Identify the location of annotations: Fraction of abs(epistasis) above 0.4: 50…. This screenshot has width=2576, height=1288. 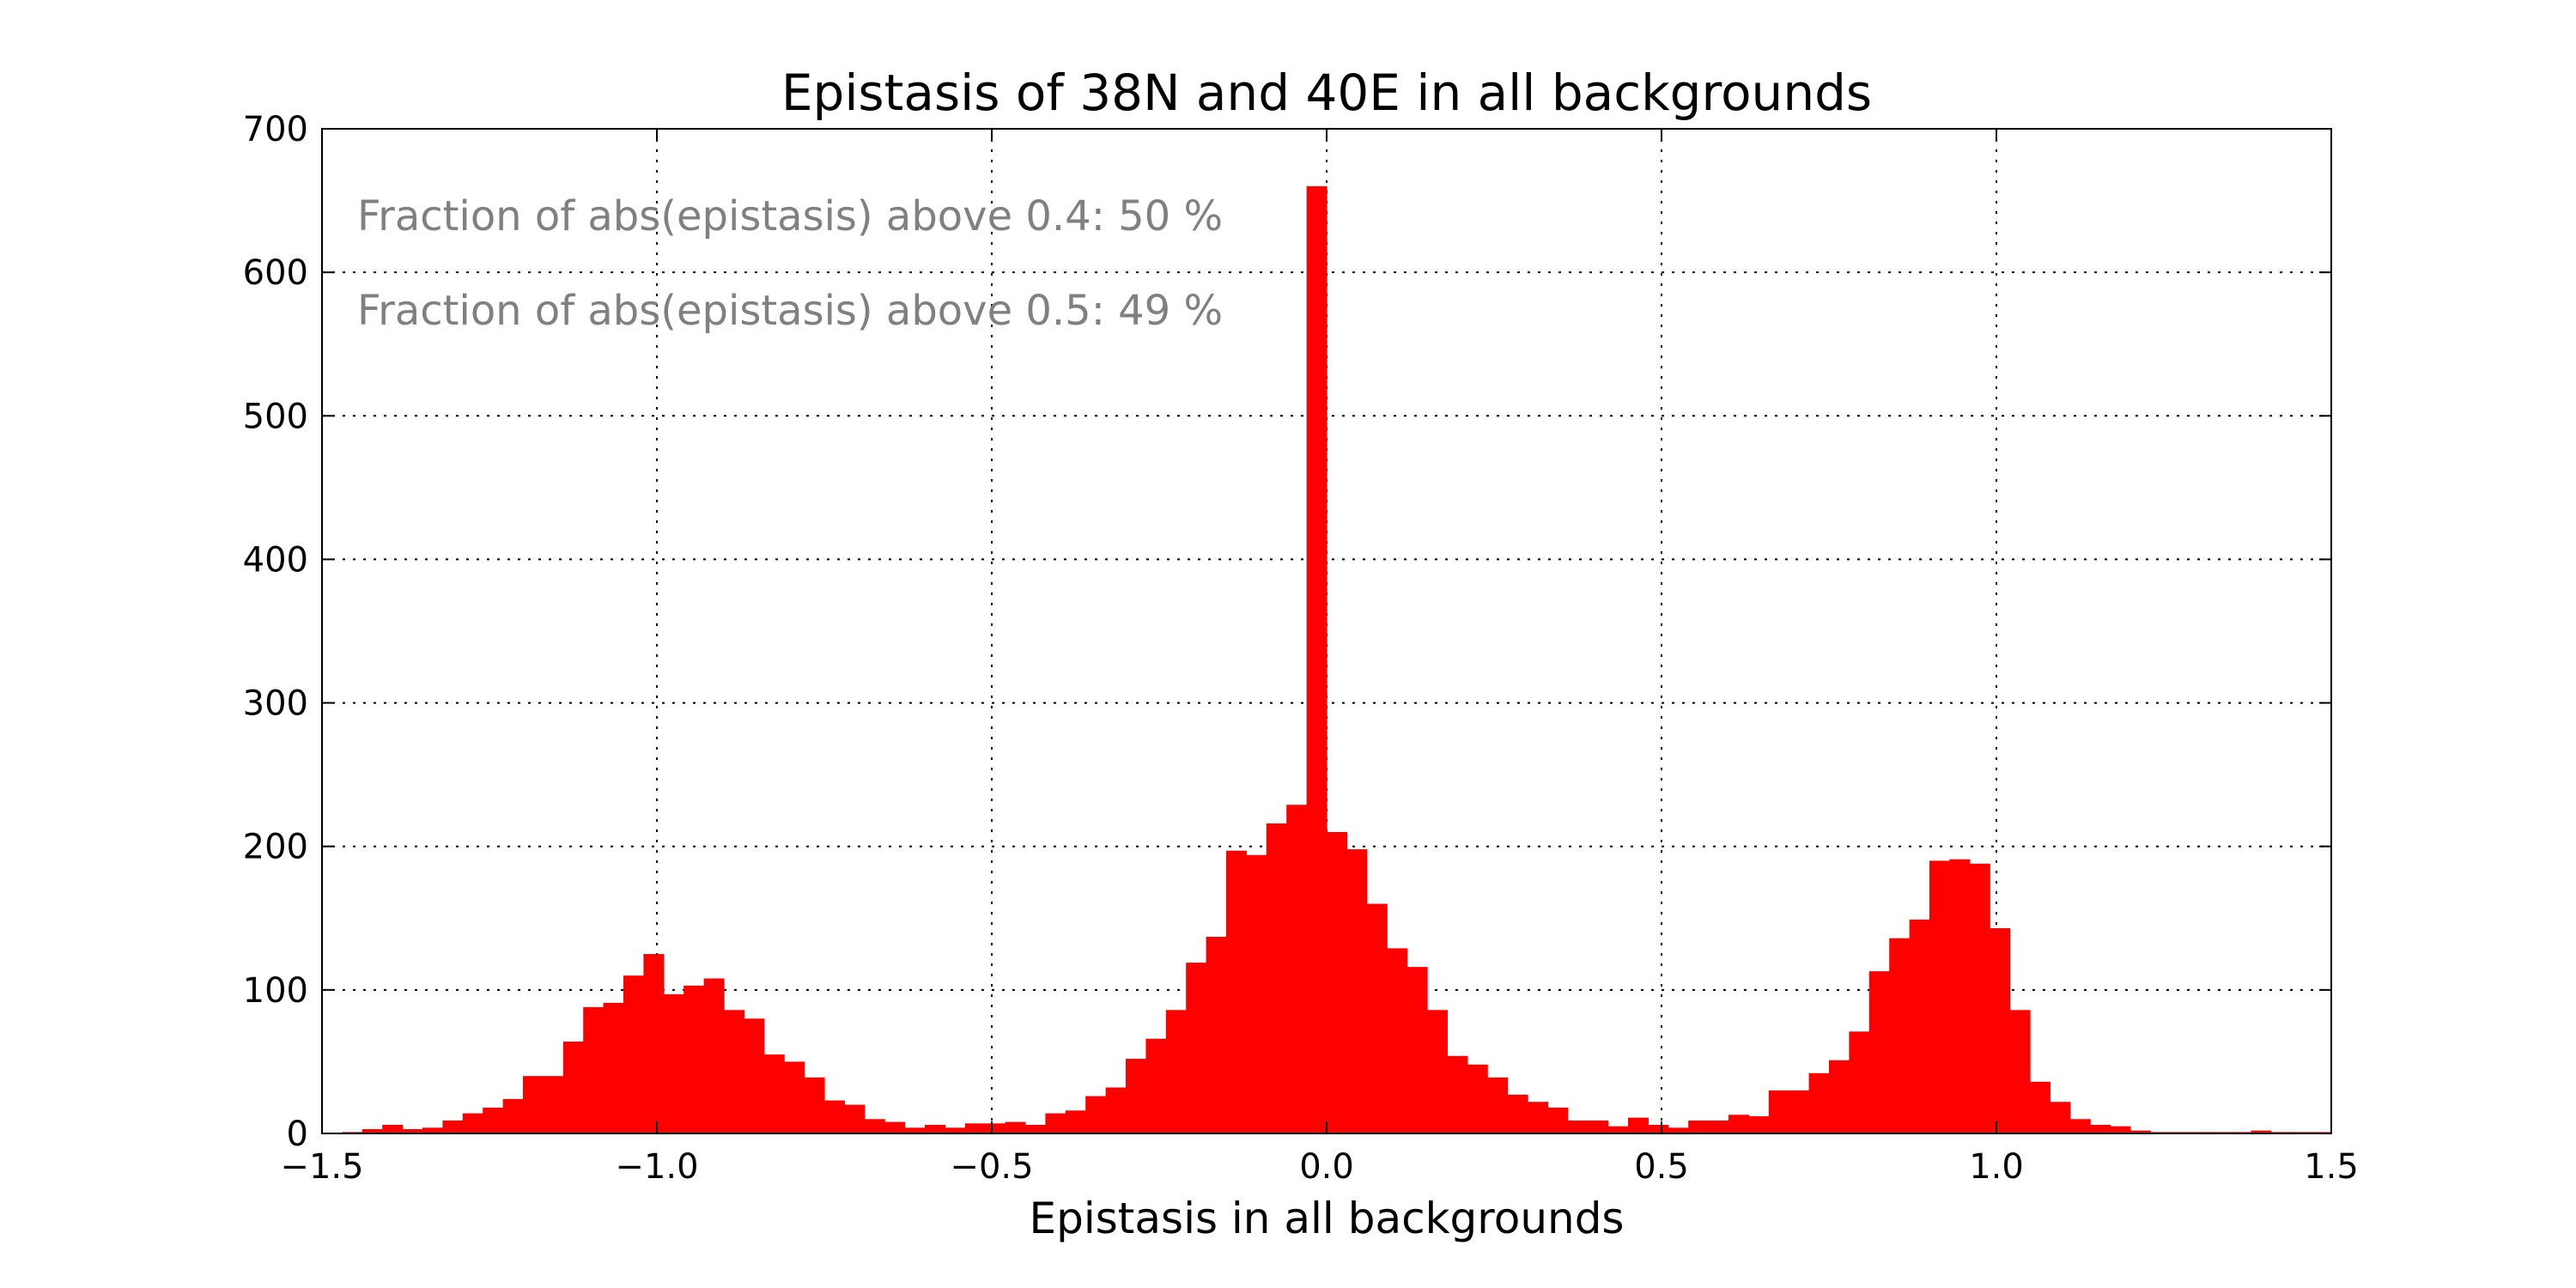
(790, 263).